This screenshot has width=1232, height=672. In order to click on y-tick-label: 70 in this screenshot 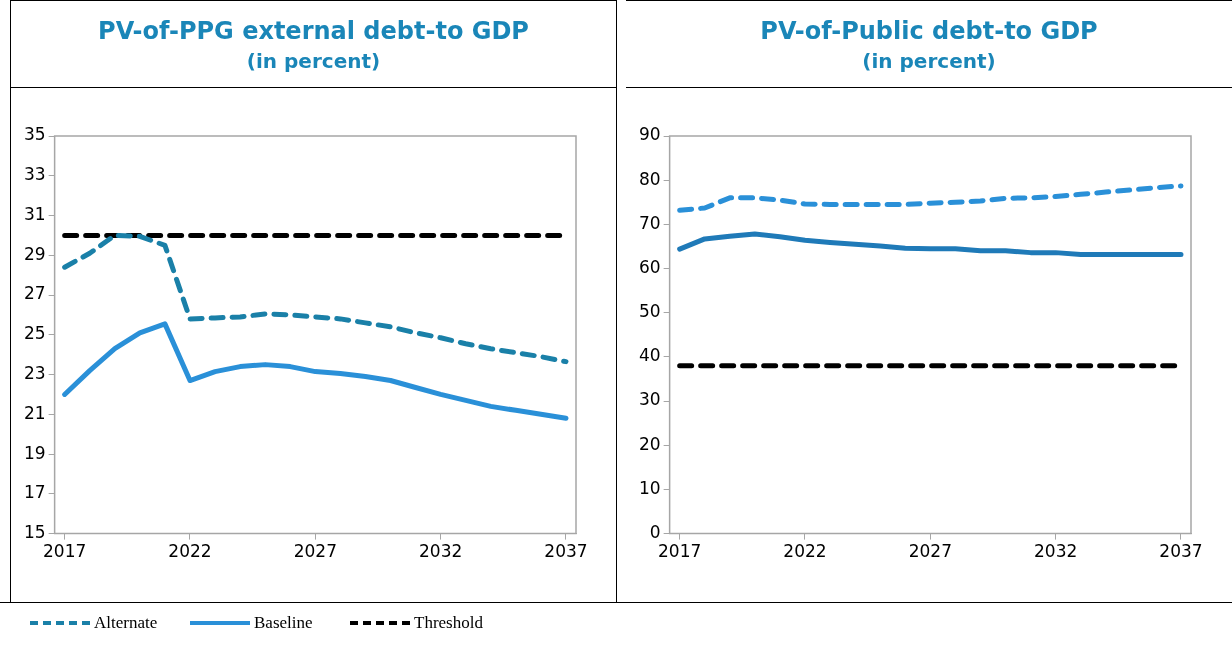, I will do `click(649, 222)`.